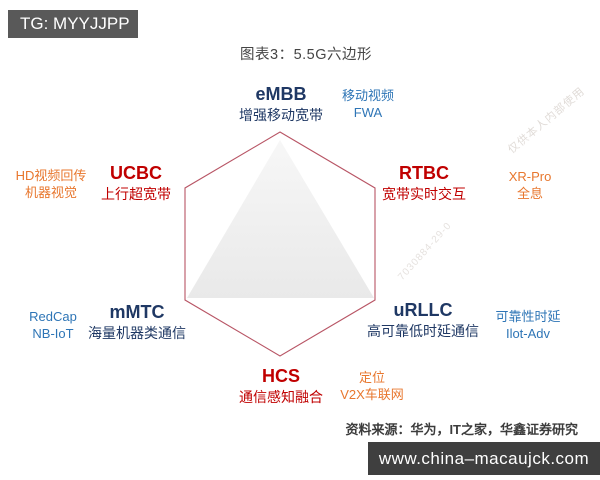 The image size is (600, 480). Describe the element at coordinates (528, 316) in the screenshot. I see `annotation-line: 可靠性时延` at that location.